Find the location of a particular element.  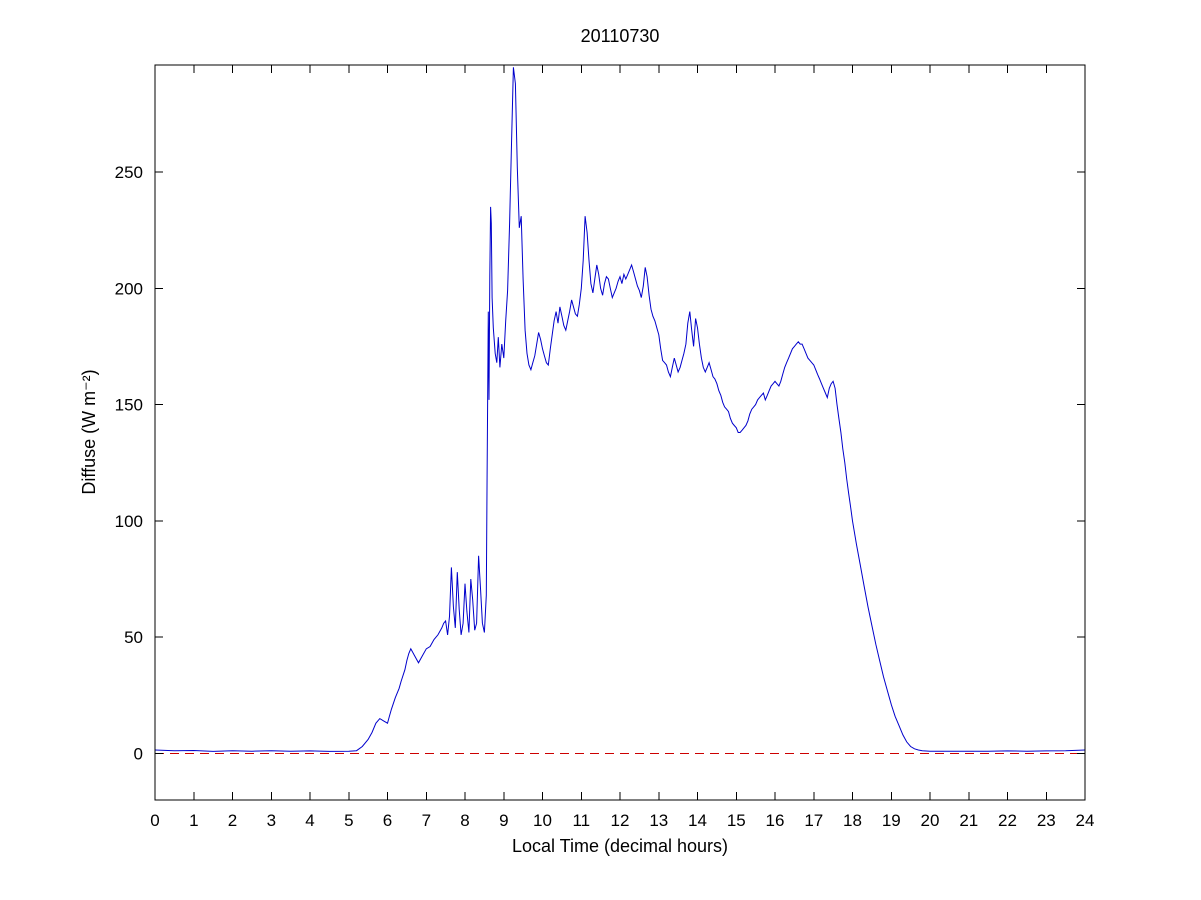

x-tick-label: 16 is located at coordinates (775, 820).